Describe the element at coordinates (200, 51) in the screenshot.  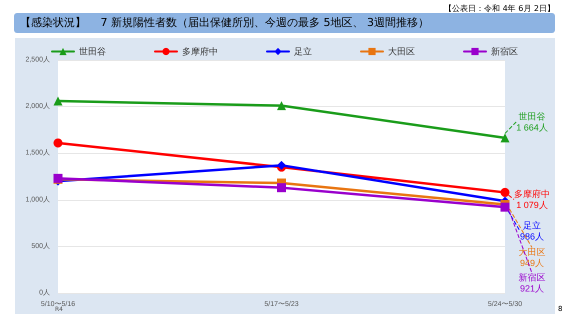
I see `legend-label: 多摩府中` at that location.